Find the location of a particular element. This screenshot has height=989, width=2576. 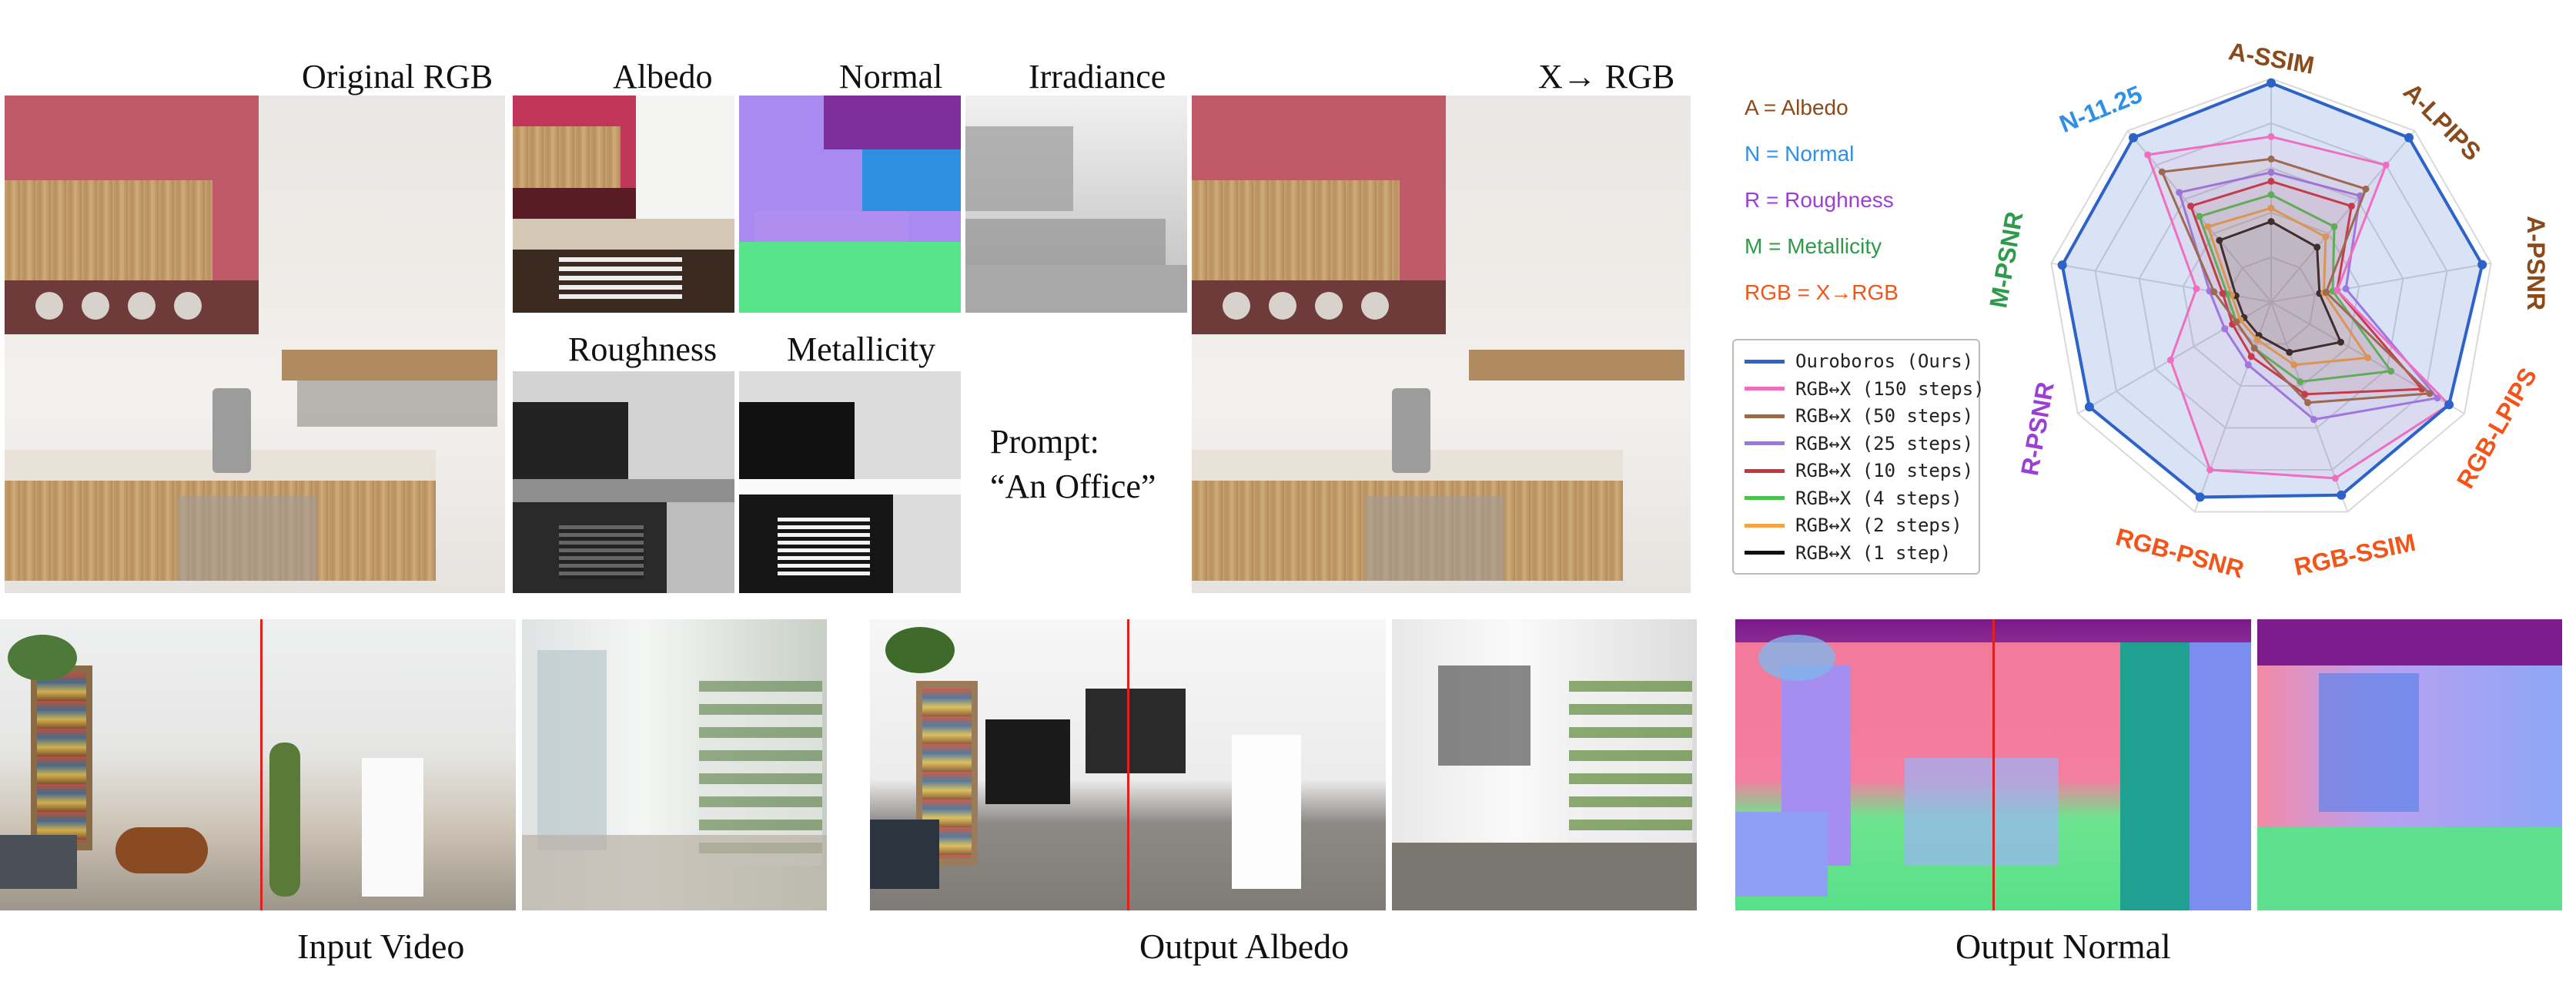

output-albedo-frame-left is located at coordinates (1128, 764).